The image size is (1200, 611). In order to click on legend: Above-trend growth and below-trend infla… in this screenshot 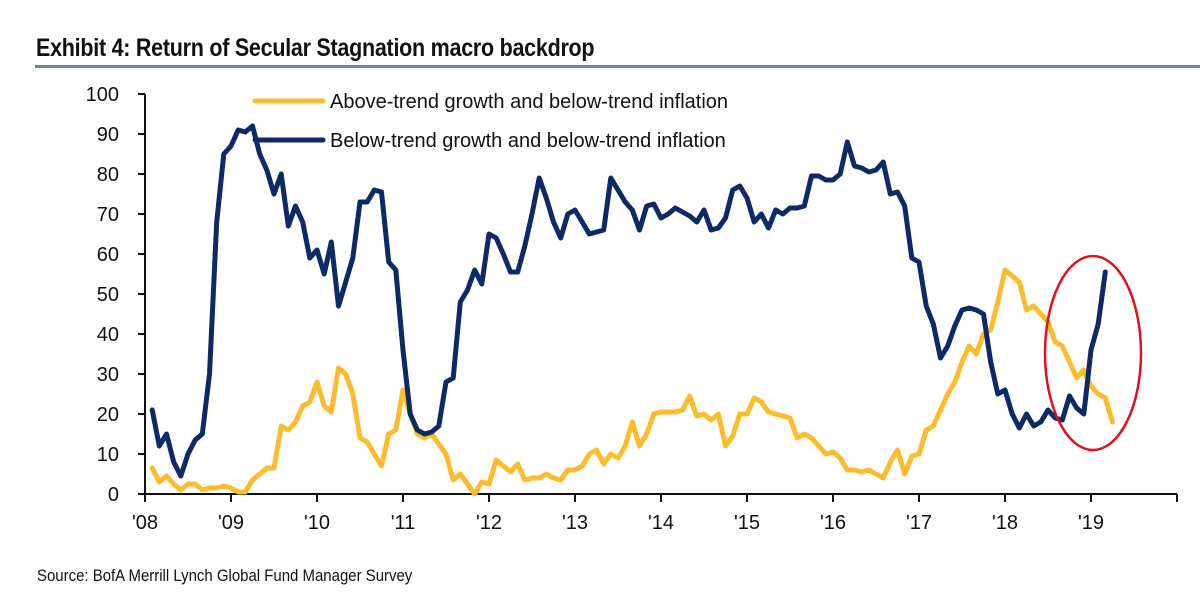, I will do `click(490, 121)`.